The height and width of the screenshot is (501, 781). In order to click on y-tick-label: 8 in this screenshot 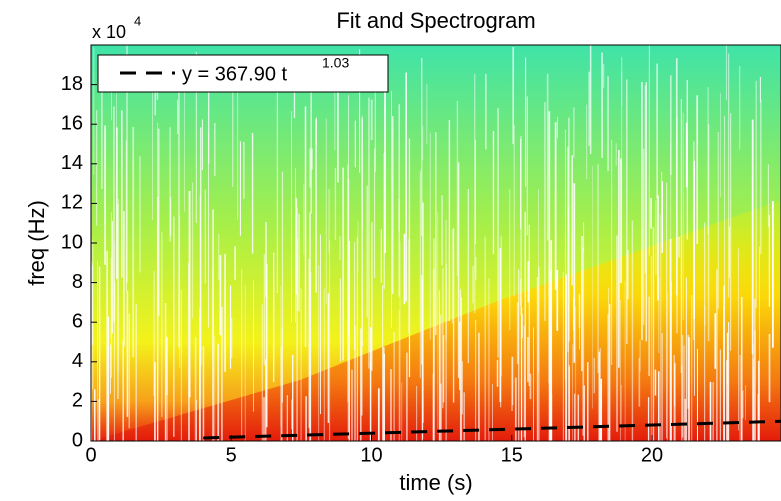, I will do `click(77, 282)`.